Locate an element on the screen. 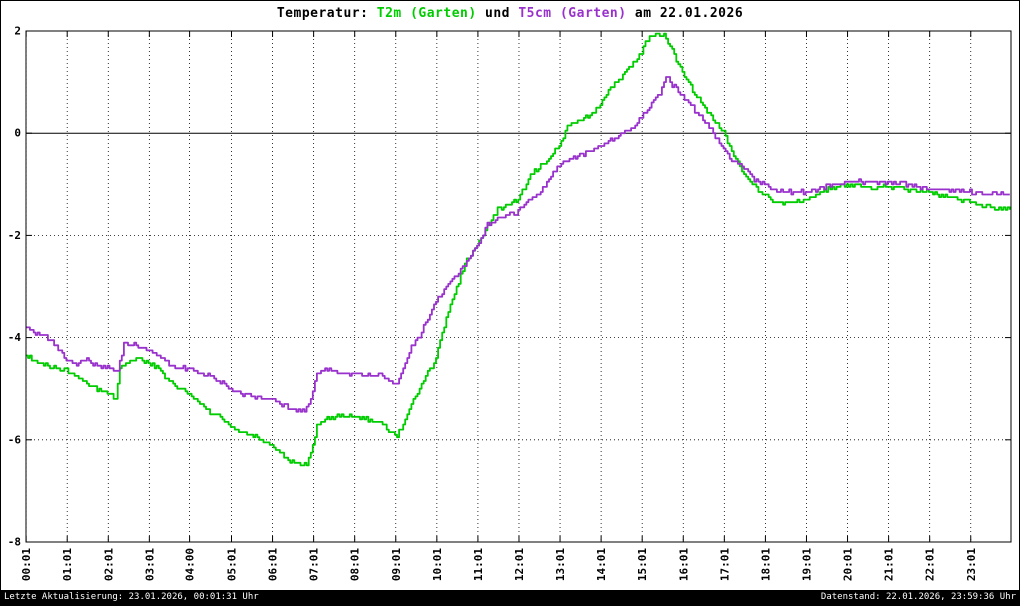 This screenshot has height=606, width=1020. svg-text: 2 is located at coordinates (17, 31).